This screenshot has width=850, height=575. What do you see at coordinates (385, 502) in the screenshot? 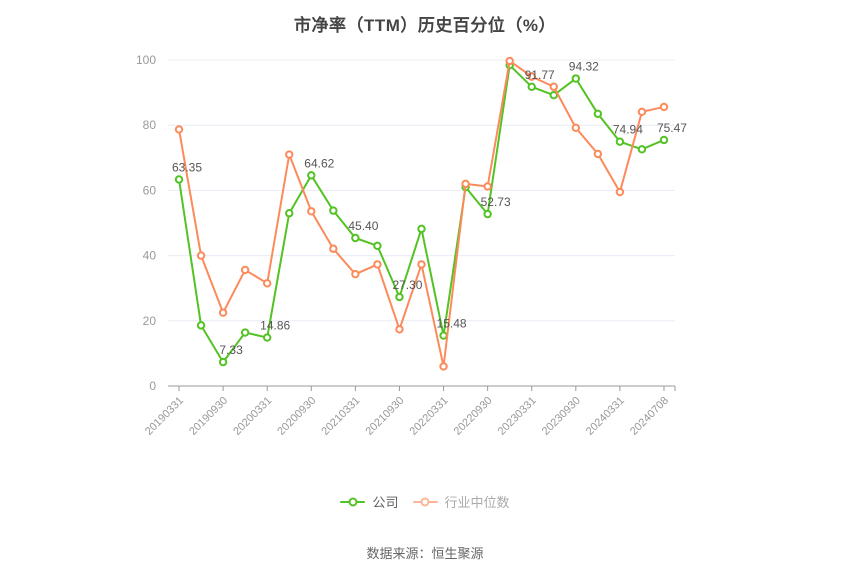
I see `legend-label-company: 公司` at bounding box center [385, 502].